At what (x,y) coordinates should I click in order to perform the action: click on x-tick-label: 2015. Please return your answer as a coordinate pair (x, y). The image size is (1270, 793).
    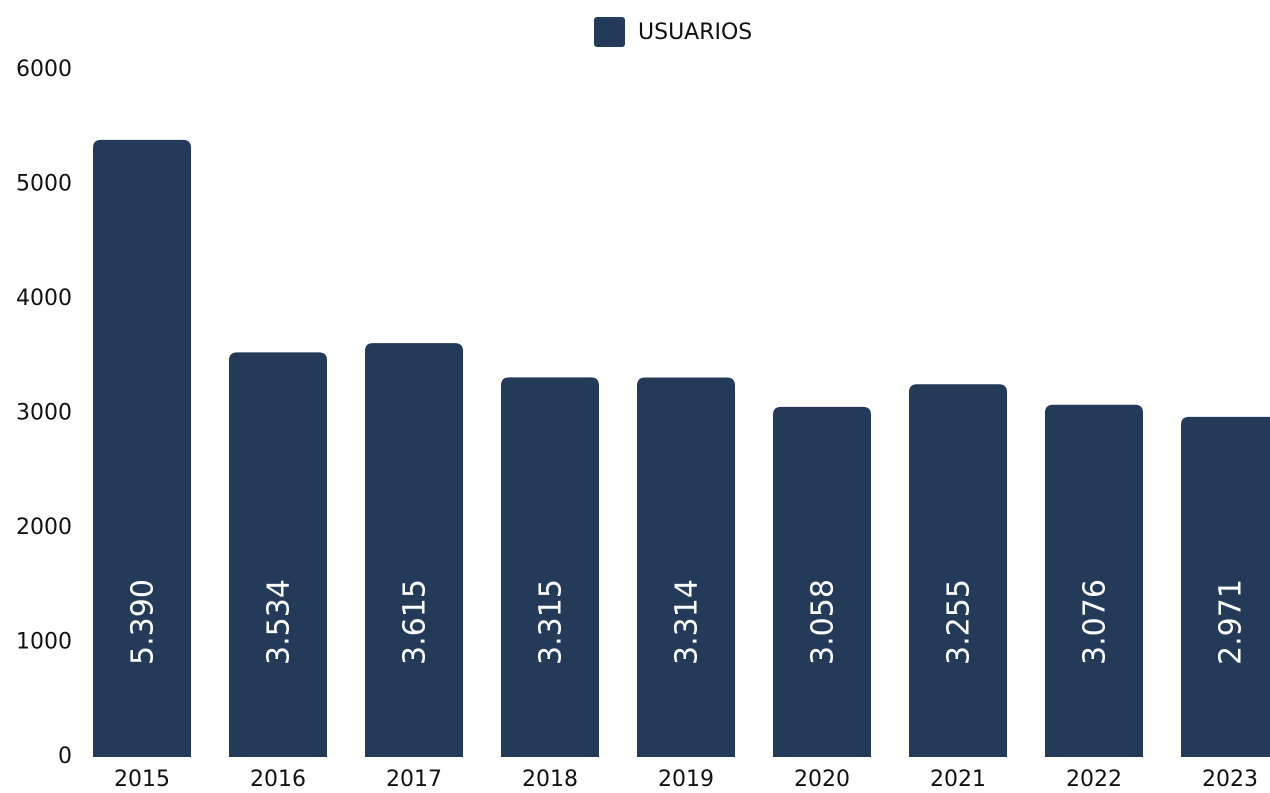
    Looking at the image, I should click on (142, 779).